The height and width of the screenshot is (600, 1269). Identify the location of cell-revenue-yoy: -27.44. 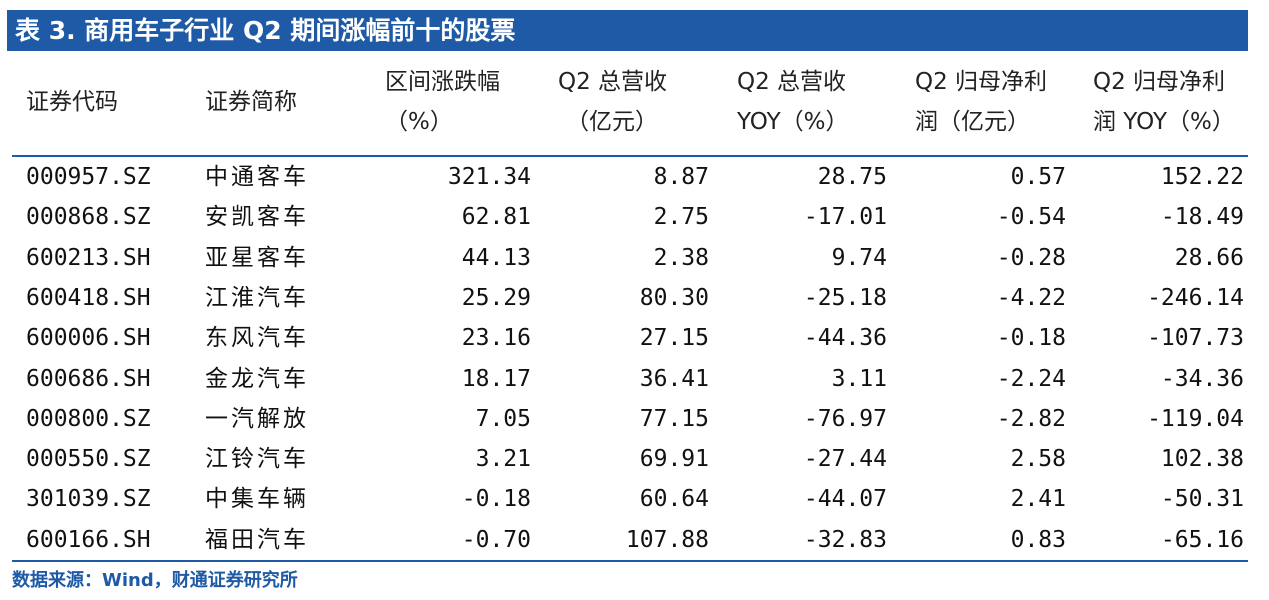
(845, 459).